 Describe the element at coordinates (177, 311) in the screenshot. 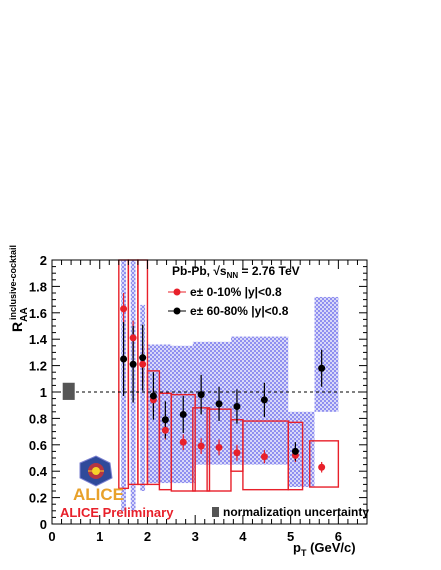

I see `legend-marker-peripheral` at that location.